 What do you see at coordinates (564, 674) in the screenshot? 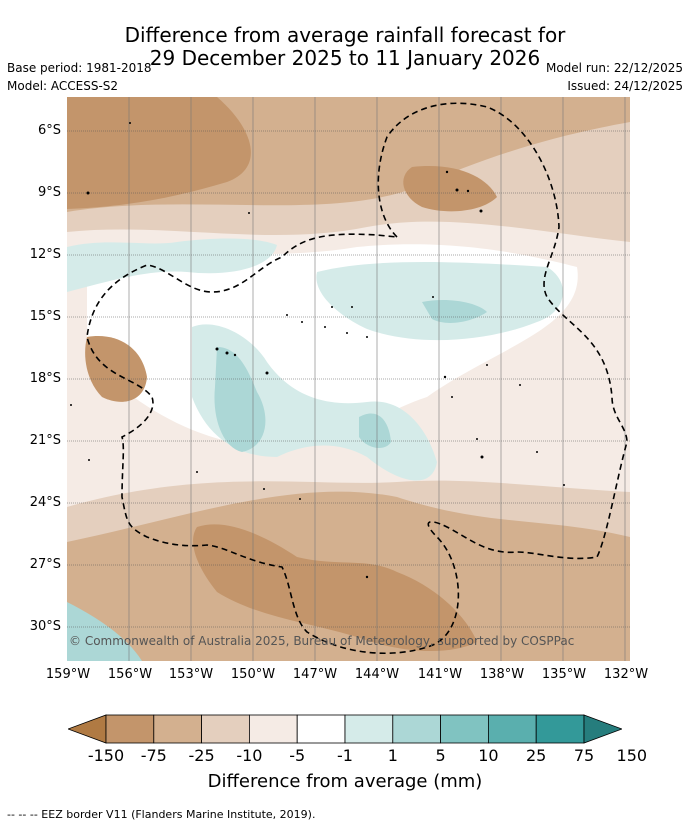
I see `lon-label-135w: 135°W` at bounding box center [564, 674].